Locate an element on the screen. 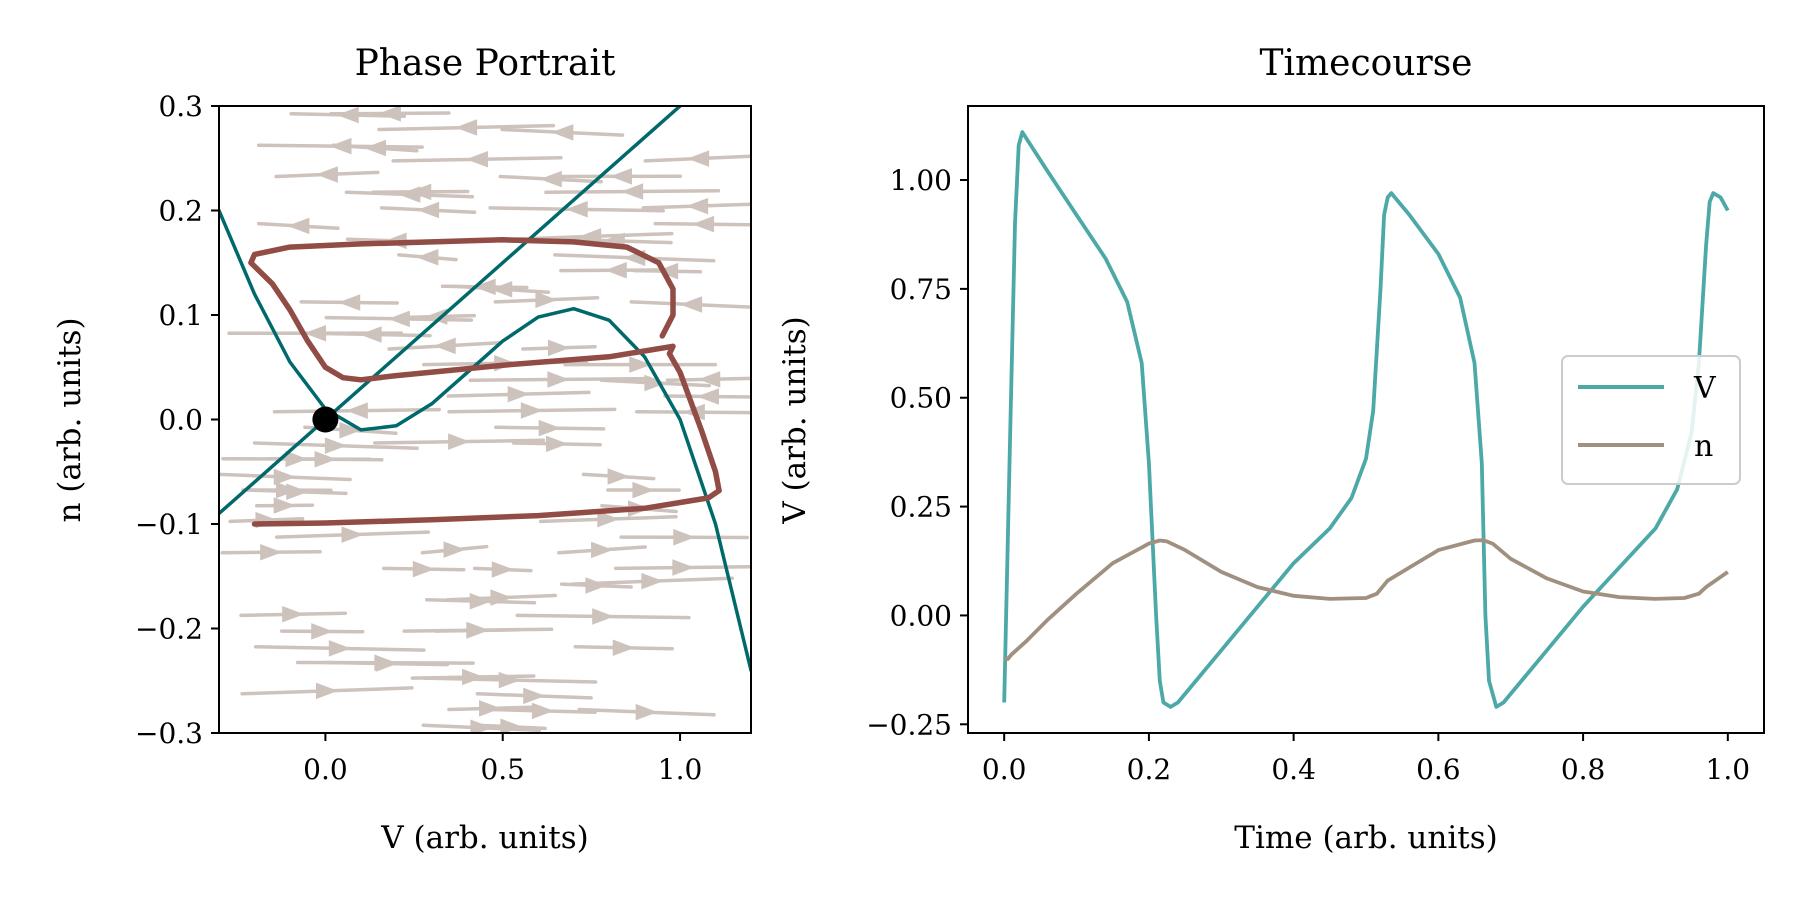 The width and height of the screenshot is (1800, 900). n-nullcline-line is located at coordinates (450, 311).